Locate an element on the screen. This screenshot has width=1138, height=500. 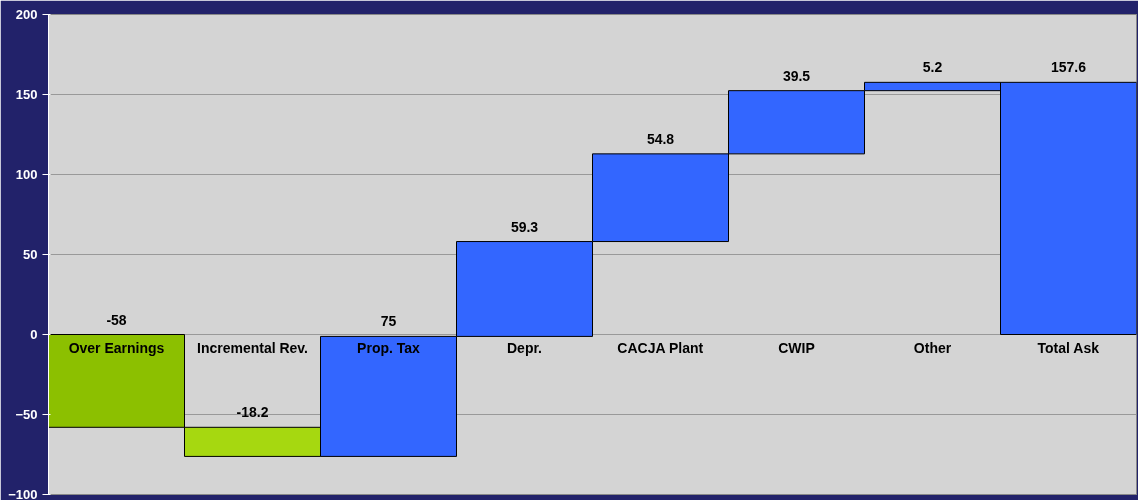
y-tick-label: 50 is located at coordinates (30, 254).